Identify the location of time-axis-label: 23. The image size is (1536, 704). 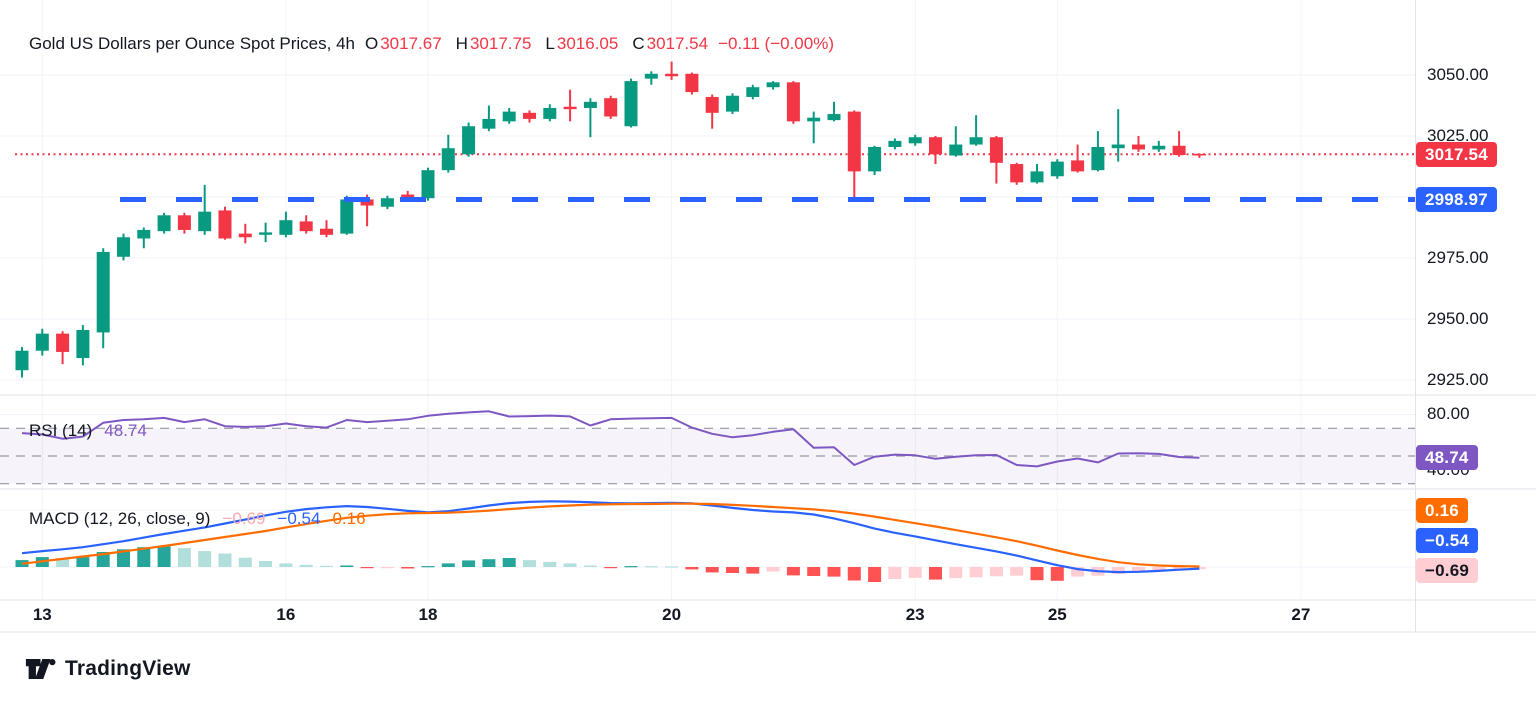
(915, 614).